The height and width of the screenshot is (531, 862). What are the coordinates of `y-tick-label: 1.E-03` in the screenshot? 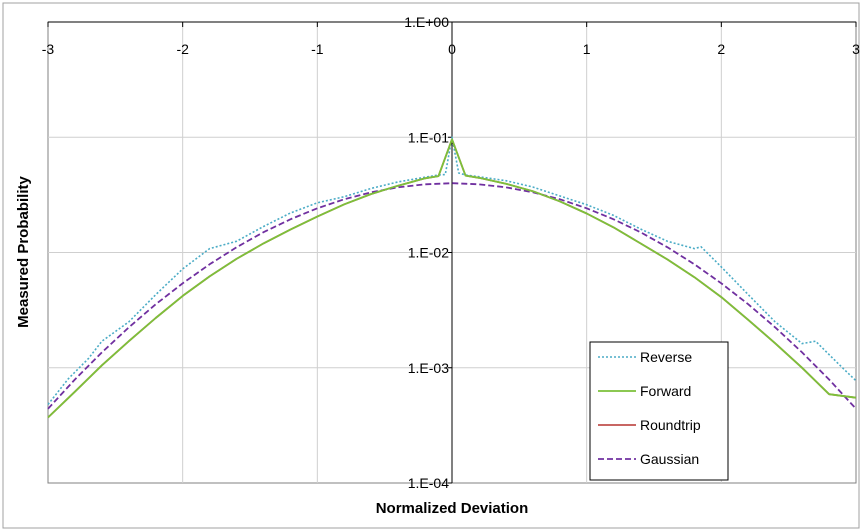 It's located at (428, 368).